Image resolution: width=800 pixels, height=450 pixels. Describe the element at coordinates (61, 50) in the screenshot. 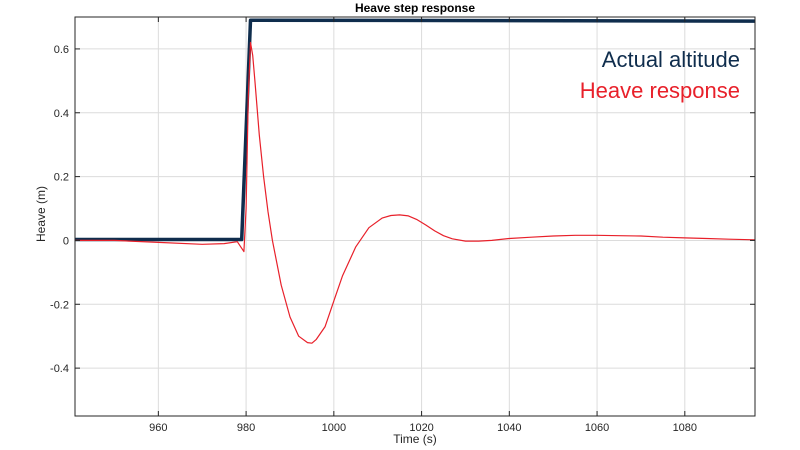

I see `y-tick-label: 0.6` at that location.